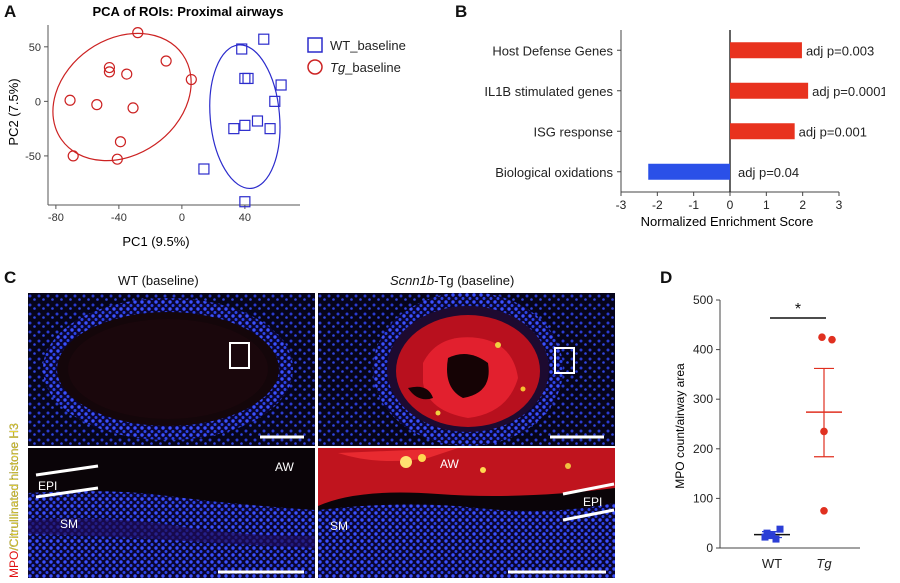 This screenshot has width=900, height=583. I want to click on y-tick-label: 50, so click(35, 48).